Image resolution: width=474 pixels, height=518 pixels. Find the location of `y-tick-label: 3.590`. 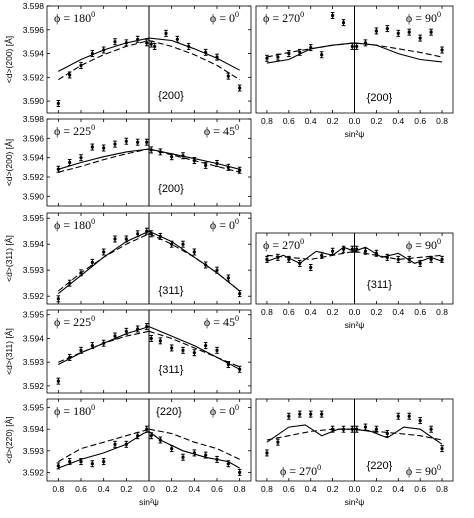

y-tick-label: 3.590 is located at coordinates (34, 101).